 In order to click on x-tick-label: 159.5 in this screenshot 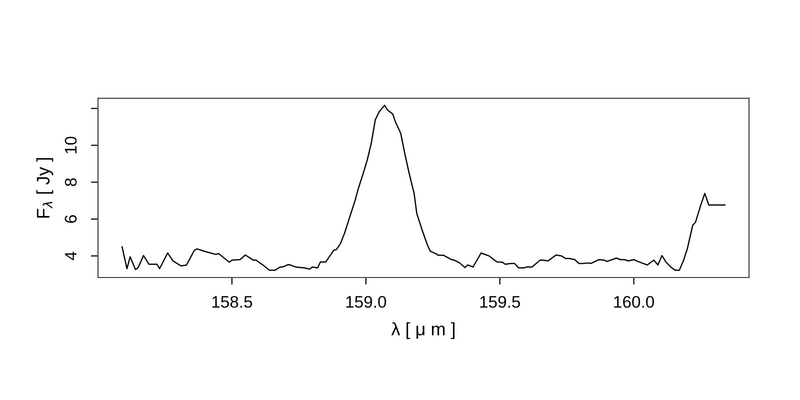, I will do `click(500, 302)`.